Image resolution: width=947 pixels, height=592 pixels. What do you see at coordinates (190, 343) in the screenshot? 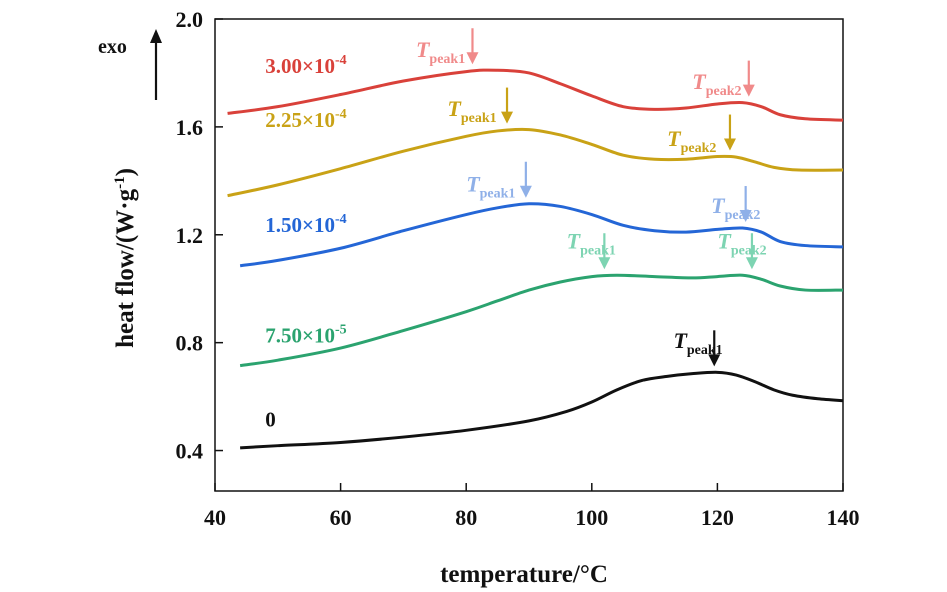
I see `y-tick-label: 0.8` at bounding box center [190, 343].